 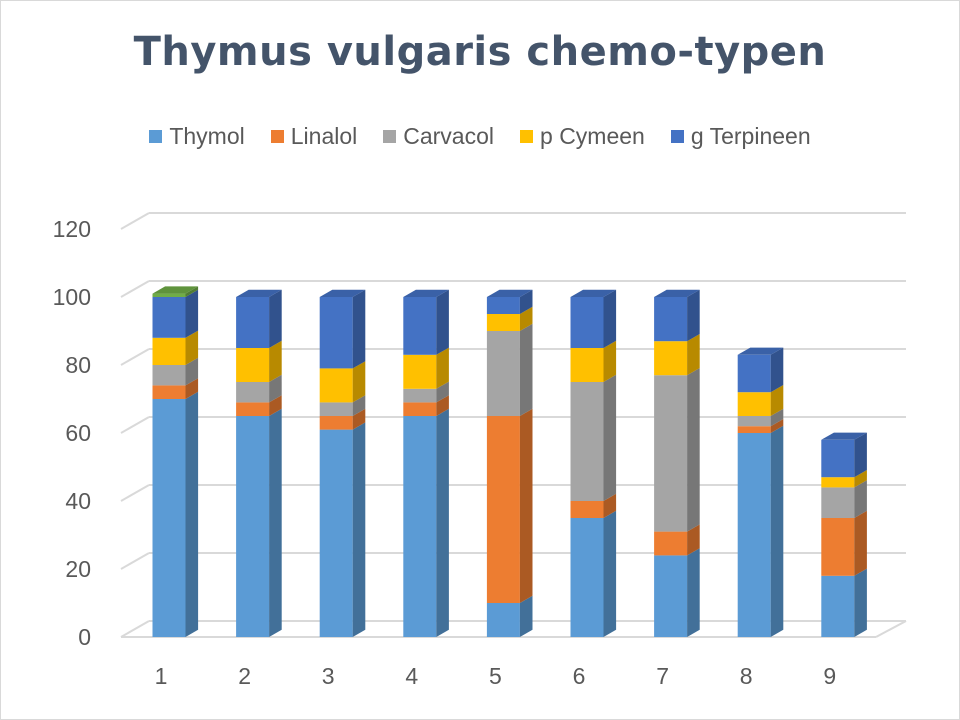 What do you see at coordinates (313, 136) in the screenshot?
I see `legend-item: Linalol` at bounding box center [313, 136].